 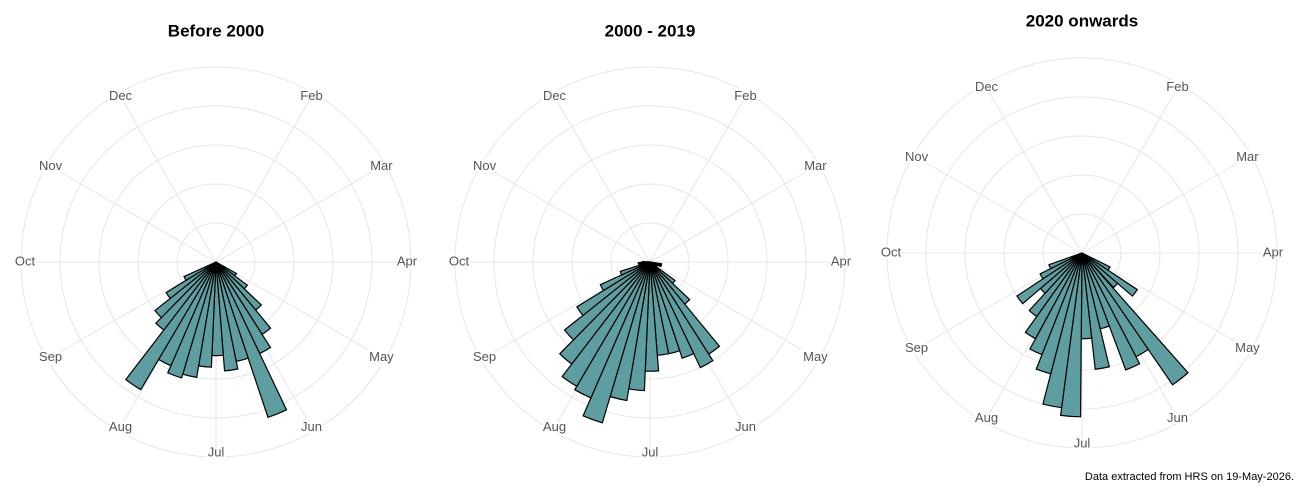 I want to click on footnote: Data extracted from HRS on 19-May-2026., so click(x=1189, y=477).